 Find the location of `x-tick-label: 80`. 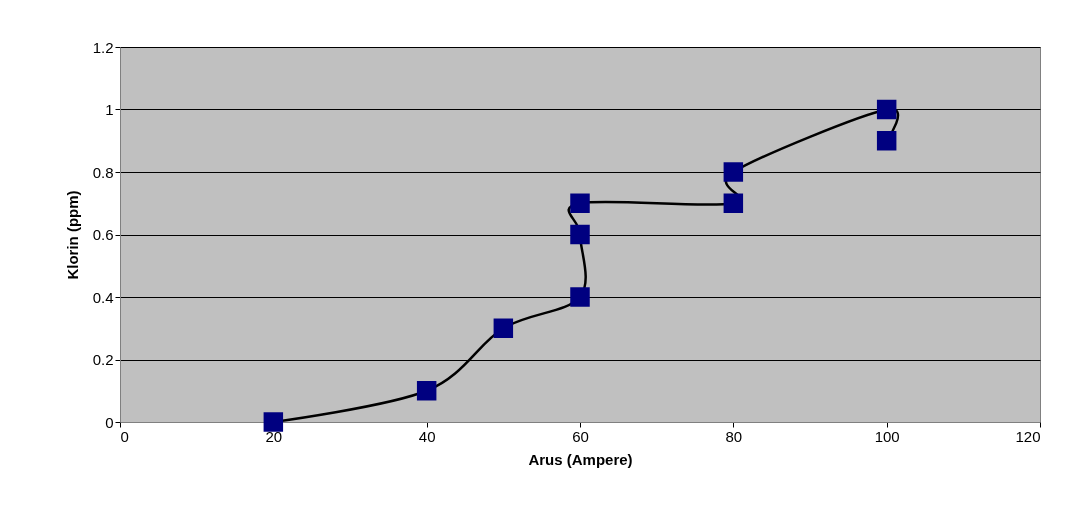

x-tick-label: 80 is located at coordinates (734, 436).